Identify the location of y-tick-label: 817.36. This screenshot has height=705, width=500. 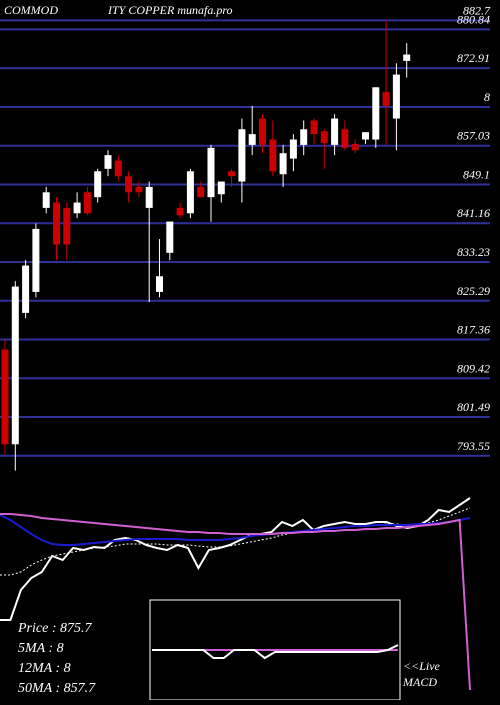
(473, 329).